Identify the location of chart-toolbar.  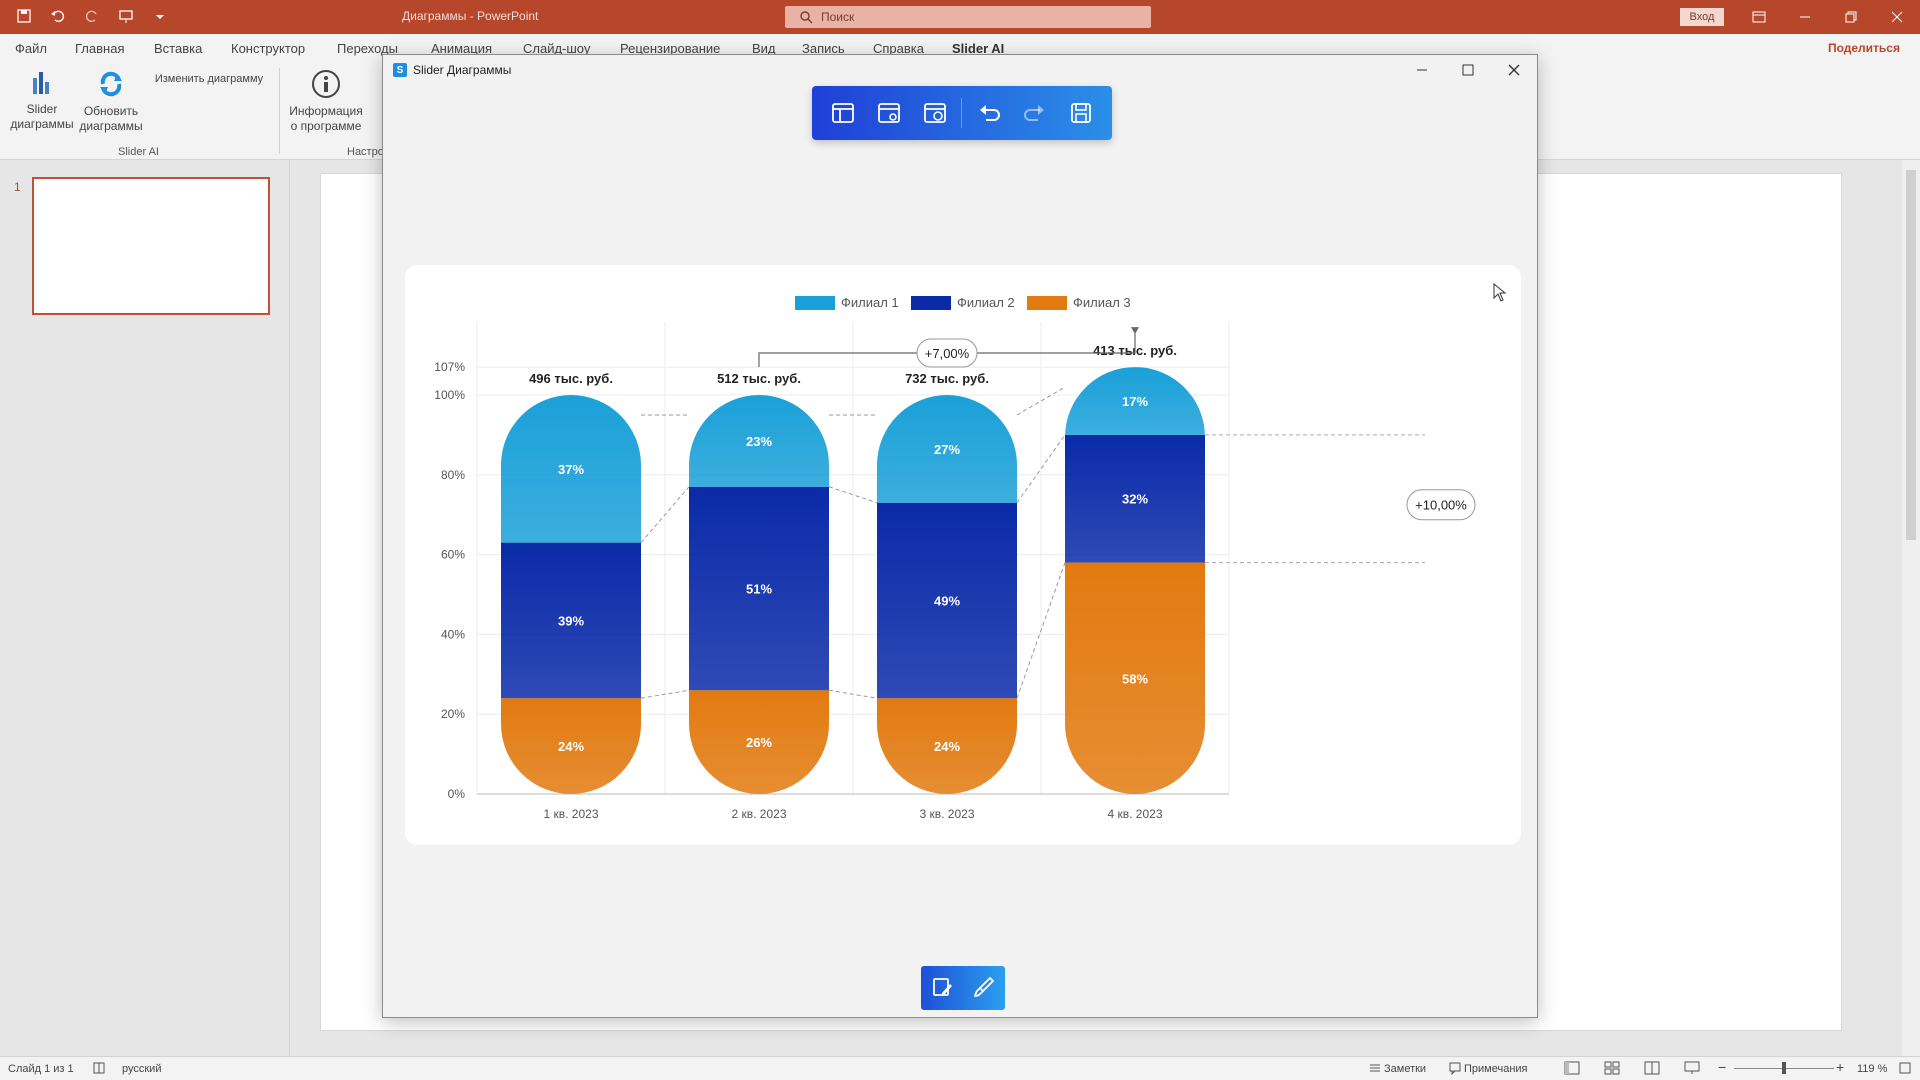
(962, 113).